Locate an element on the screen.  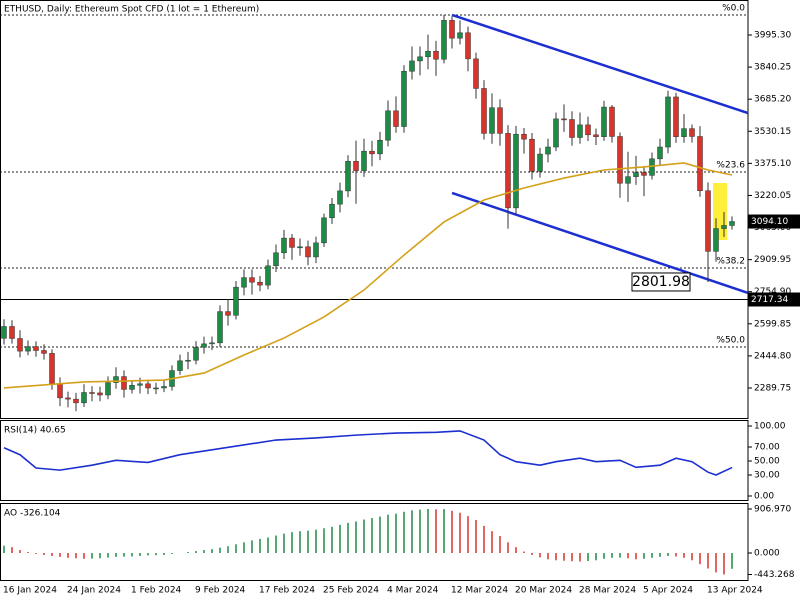
y-tick-label: 2754.90 is located at coordinates (772, 292).